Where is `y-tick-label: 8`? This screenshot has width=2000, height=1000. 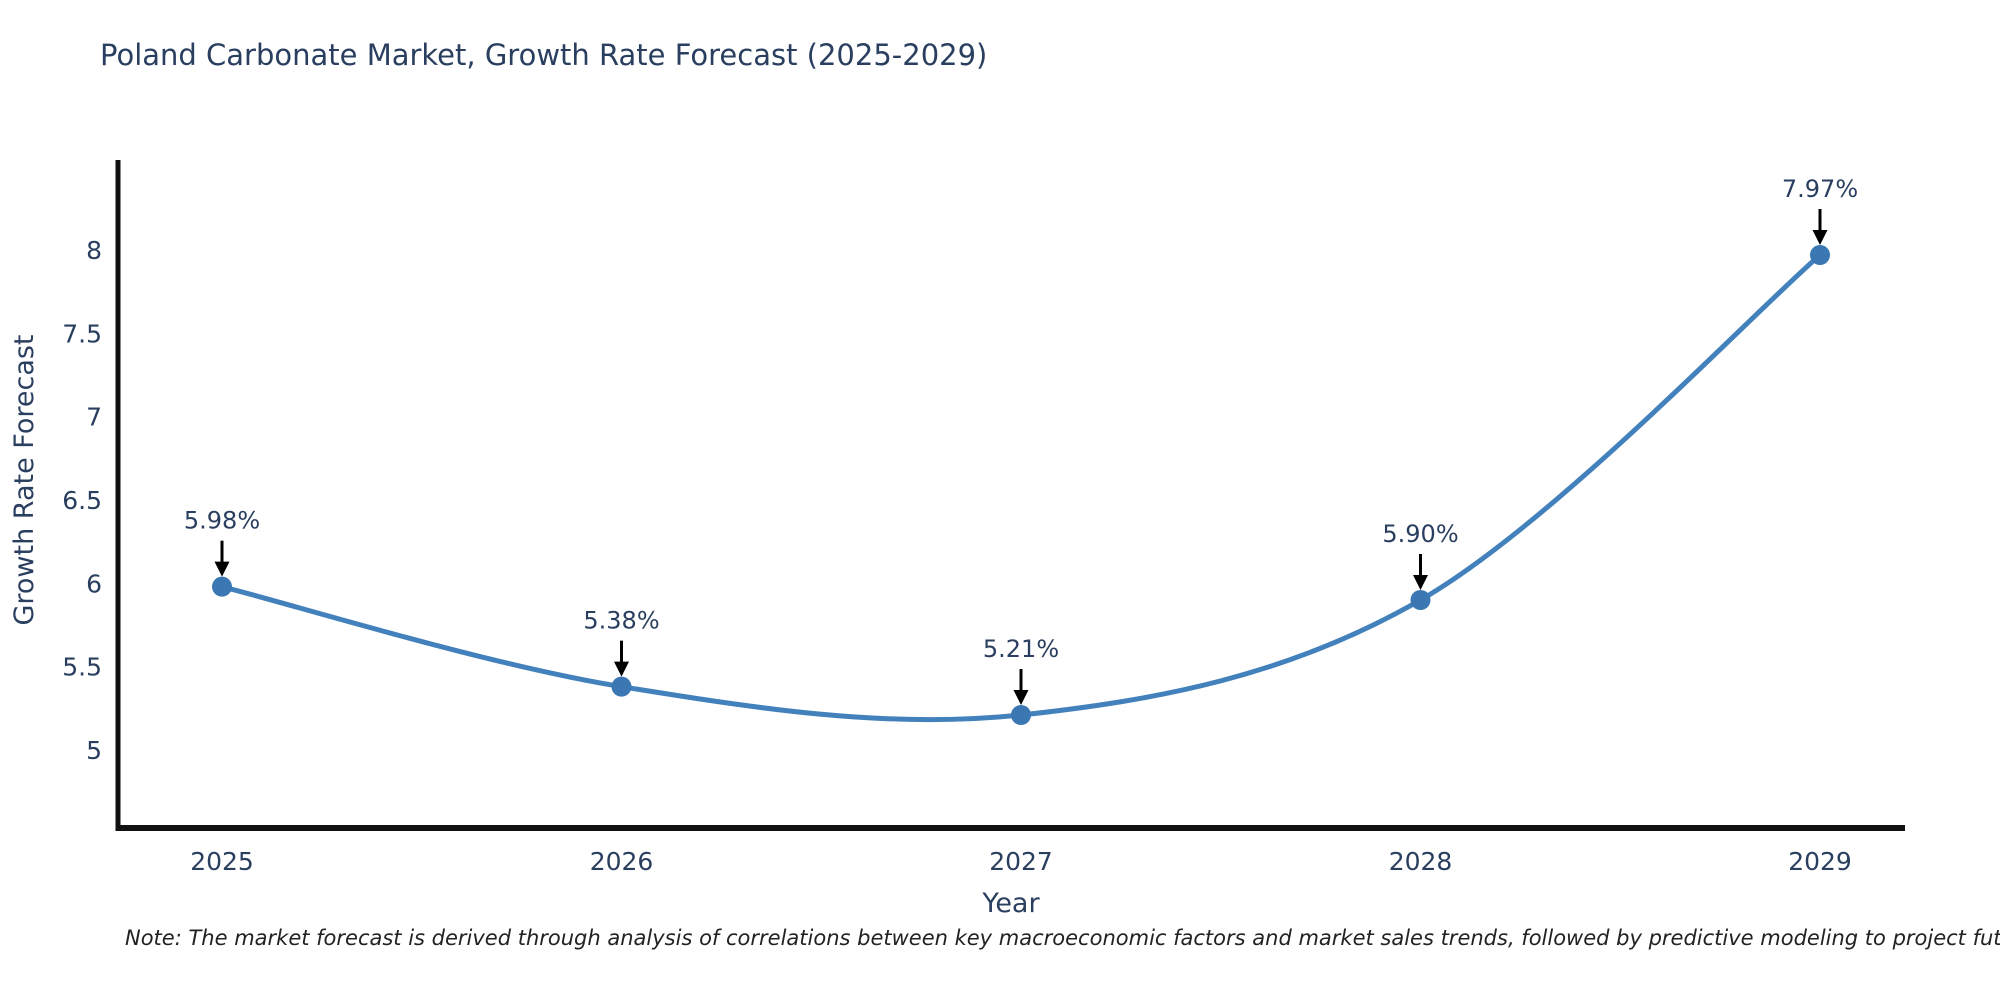
y-tick-label: 8 is located at coordinates (94, 250).